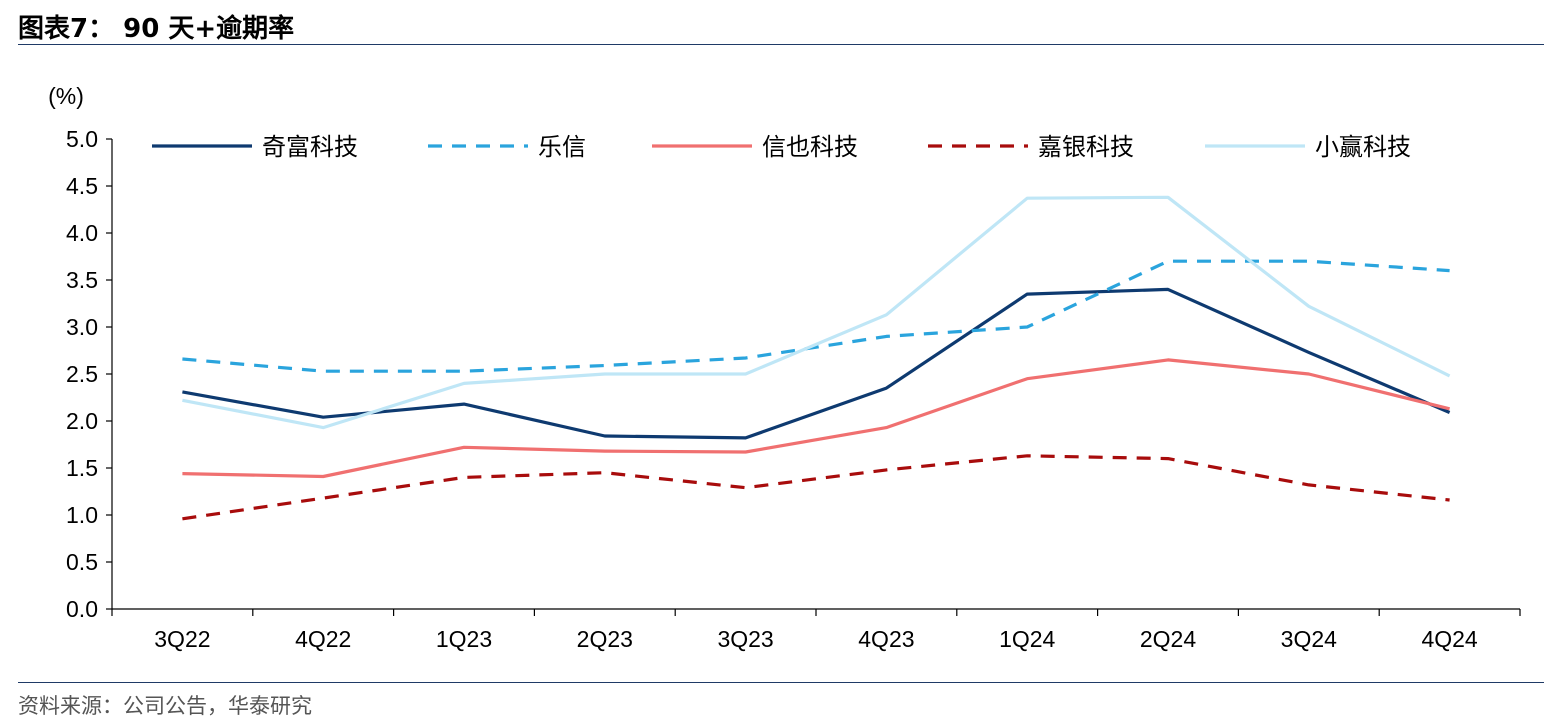 The image size is (1554, 722). What do you see at coordinates (310, 147) in the screenshot?
I see `legend-label-1: 奇富科技` at bounding box center [310, 147].